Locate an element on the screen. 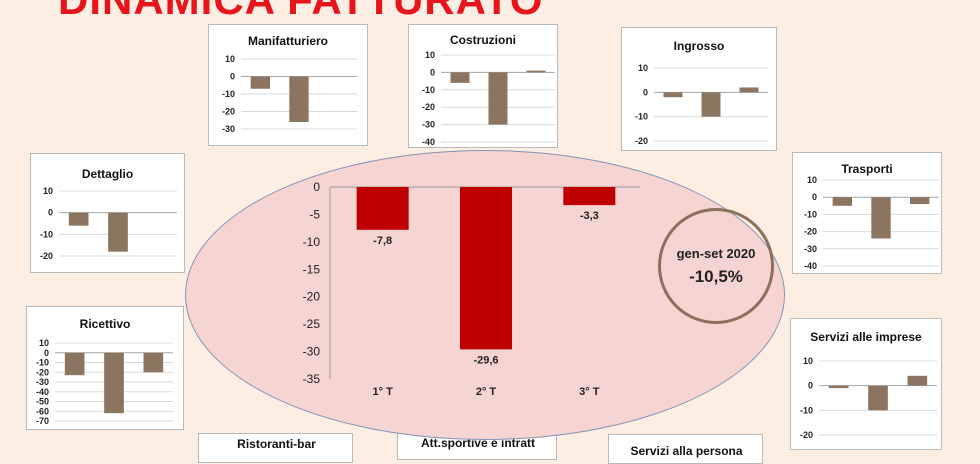 The image size is (980, 464). page-title: DINAMICA FATTURATO is located at coordinates (300, 11).